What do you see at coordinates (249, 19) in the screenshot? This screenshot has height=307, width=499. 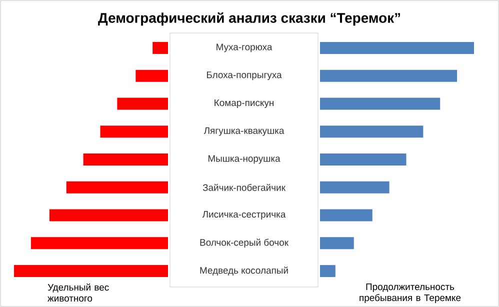 I see `text: Демографический анализ сказки “Теремок”` at bounding box center [249, 19].